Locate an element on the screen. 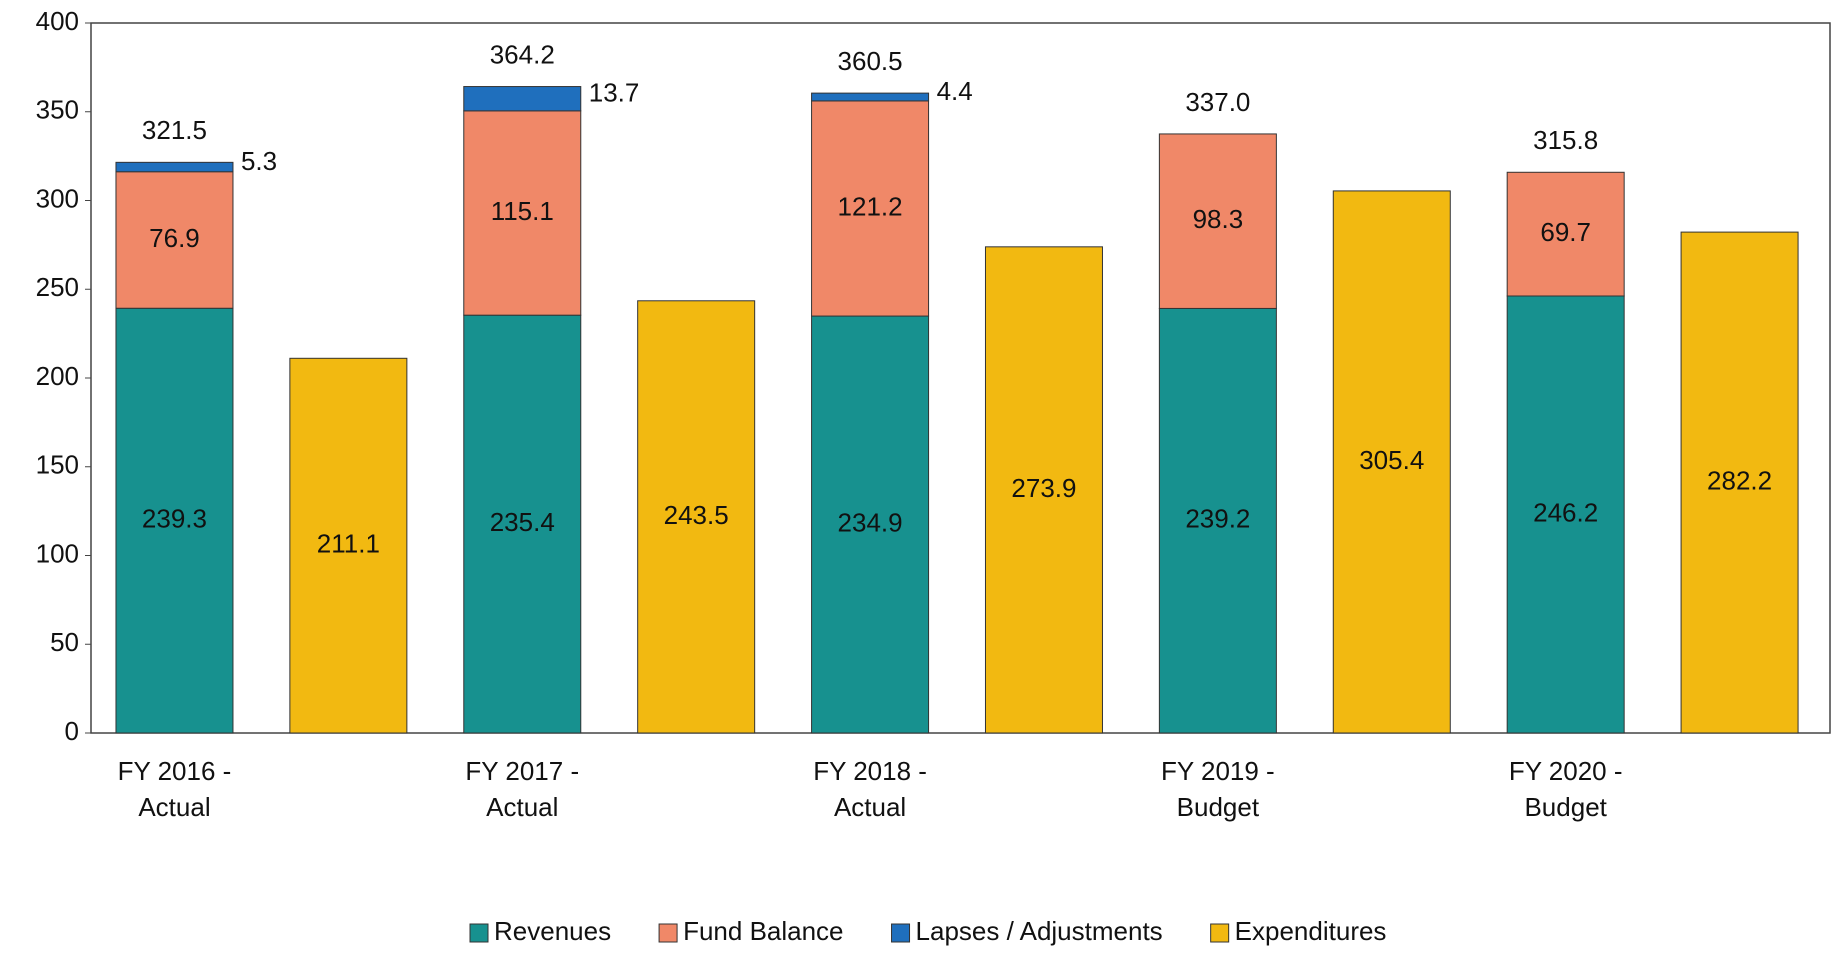 The width and height of the screenshot is (1839, 953). y-tick-label: 50 is located at coordinates (64, 642).